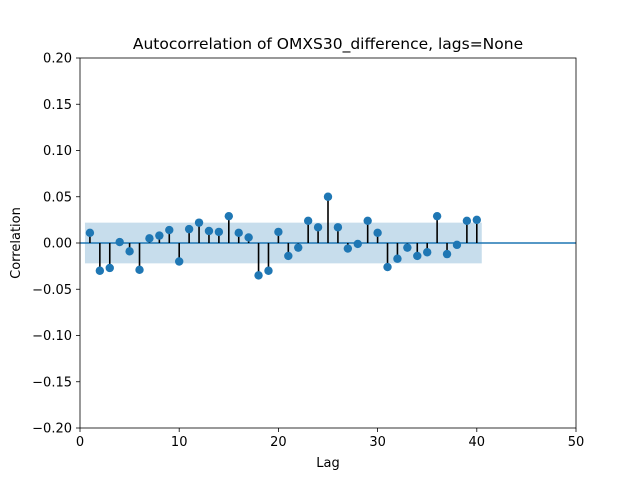 The width and height of the screenshot is (640, 480). Describe the element at coordinates (328, 236) in the screenshot. I see `plot-area` at that location.